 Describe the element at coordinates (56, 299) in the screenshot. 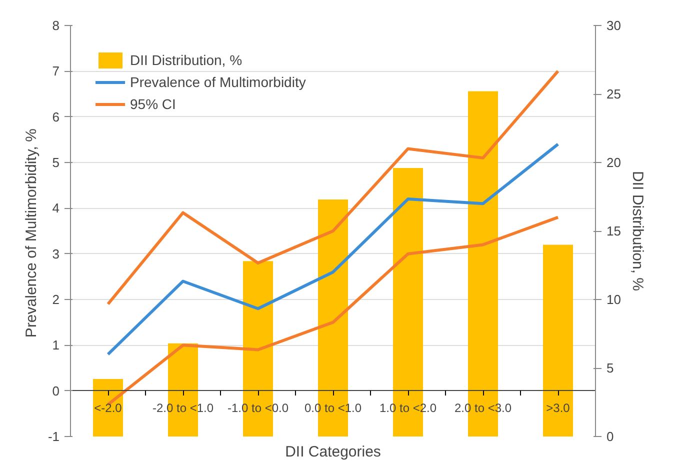

I see `y-tick-label: 2` at that location.